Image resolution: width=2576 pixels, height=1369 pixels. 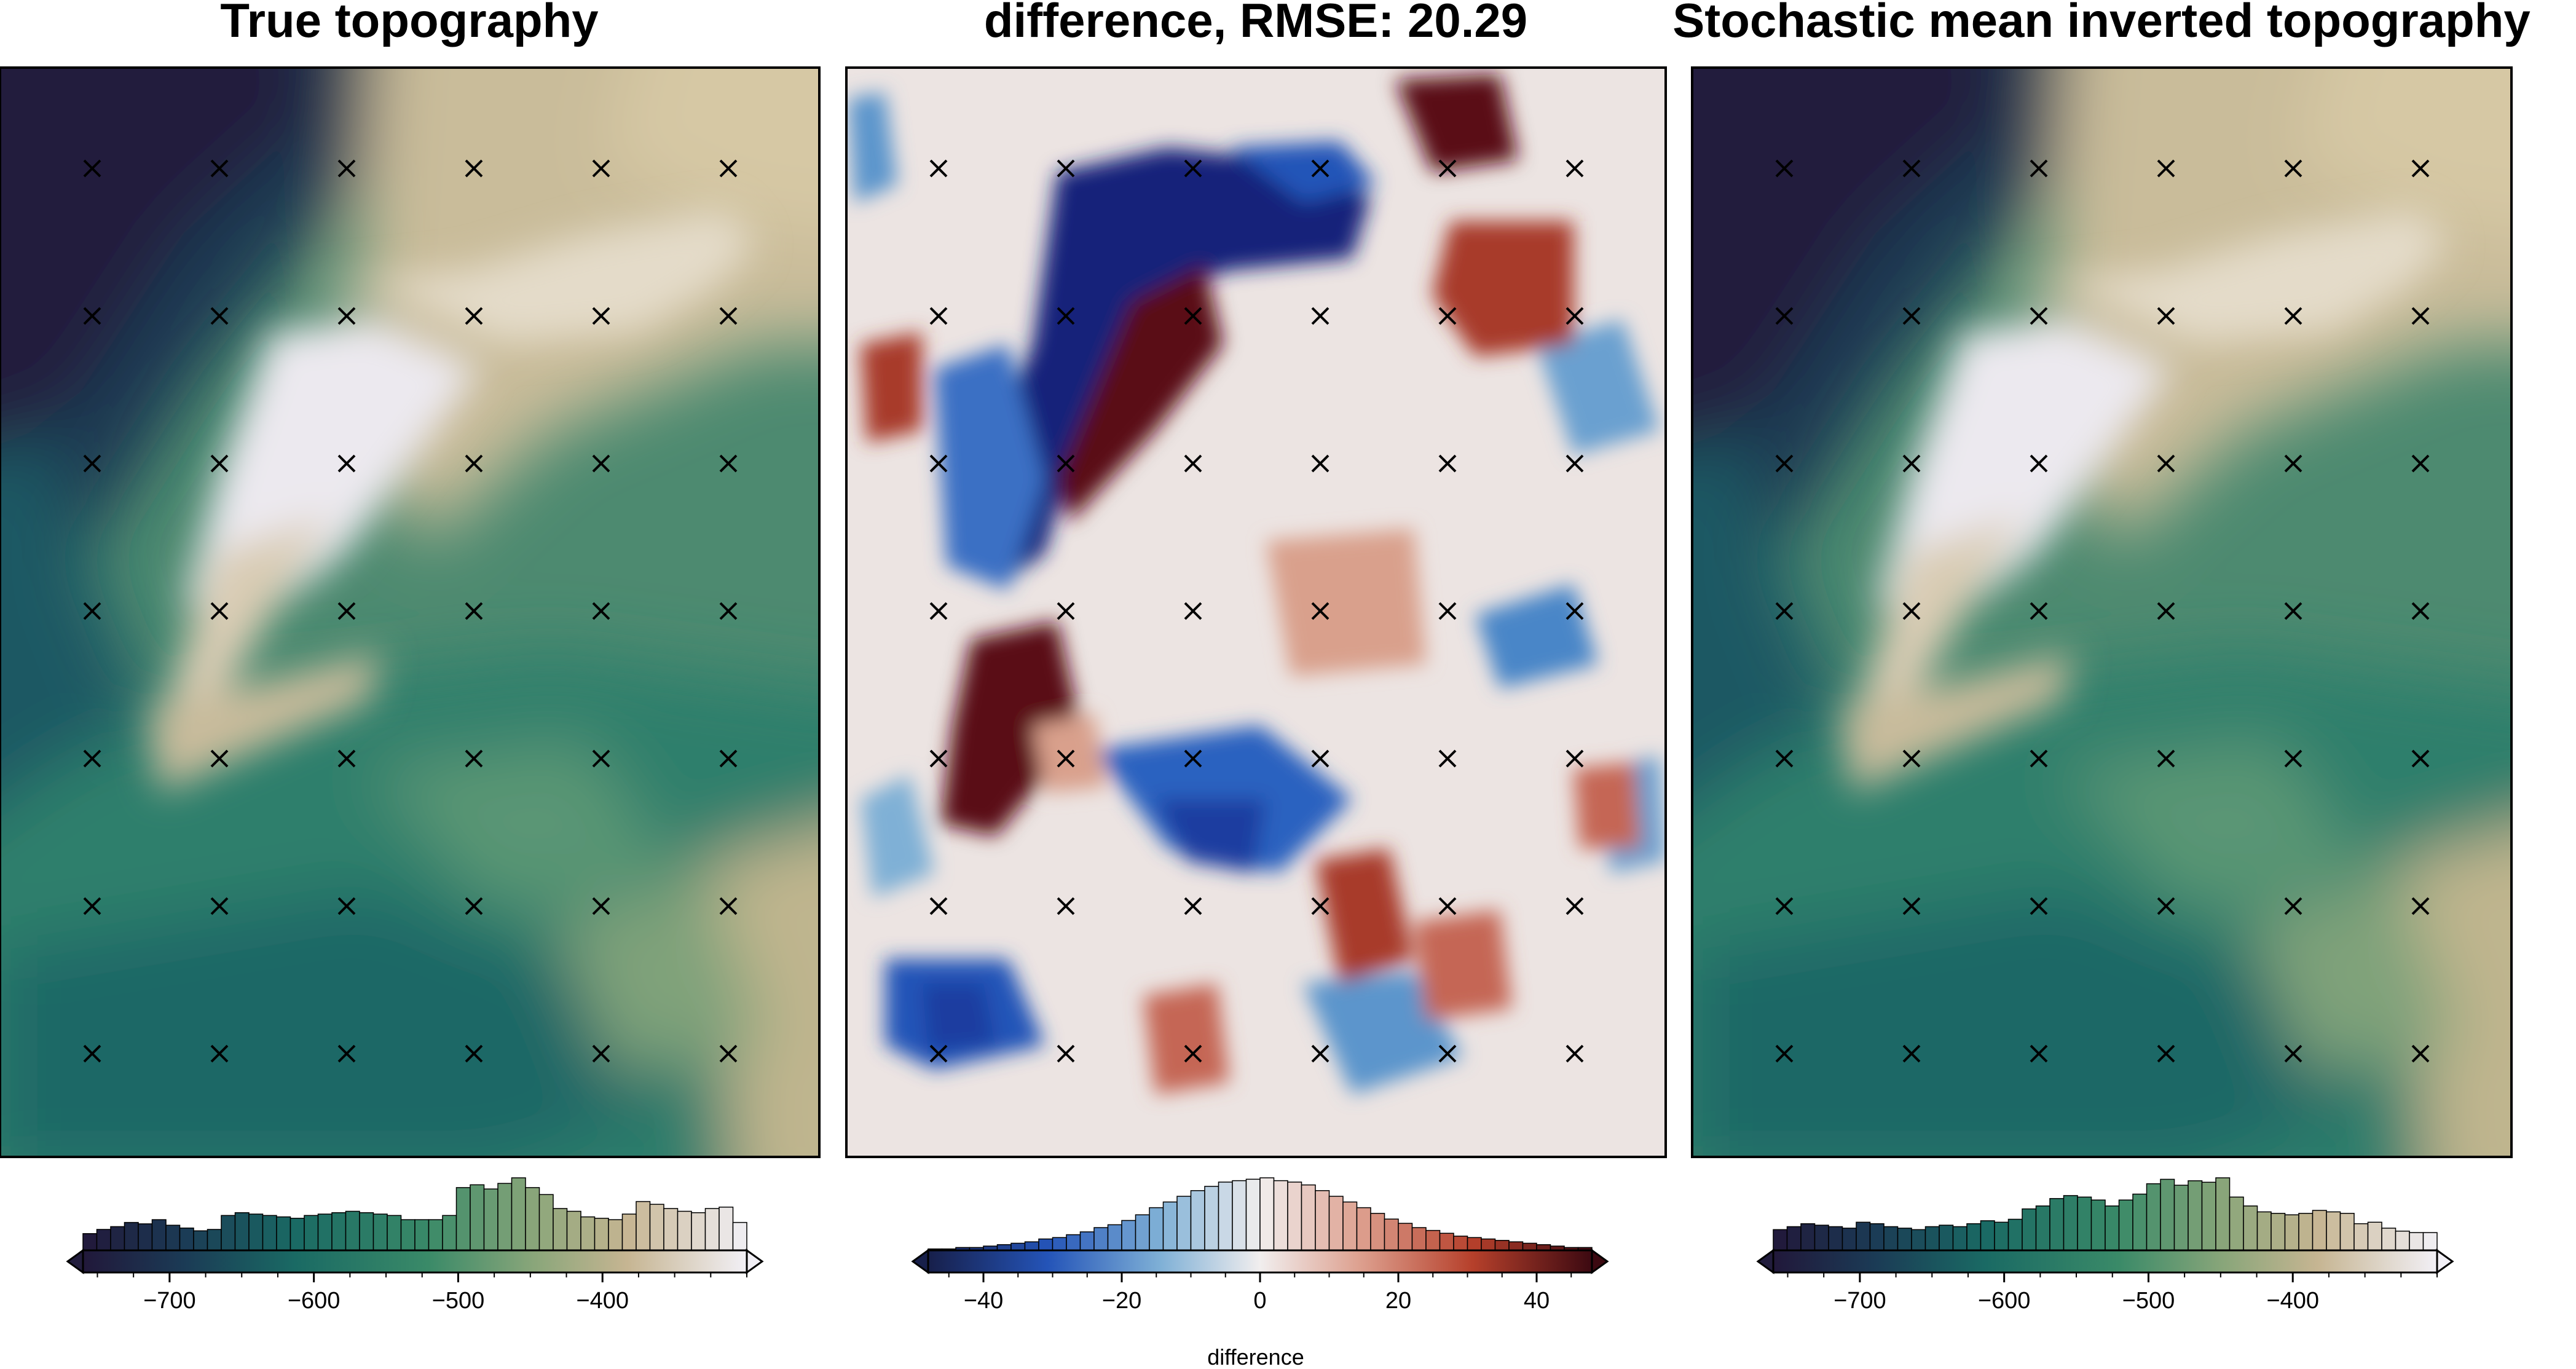 I want to click on colorbar-tick-label: −500, so click(x=459, y=1301).